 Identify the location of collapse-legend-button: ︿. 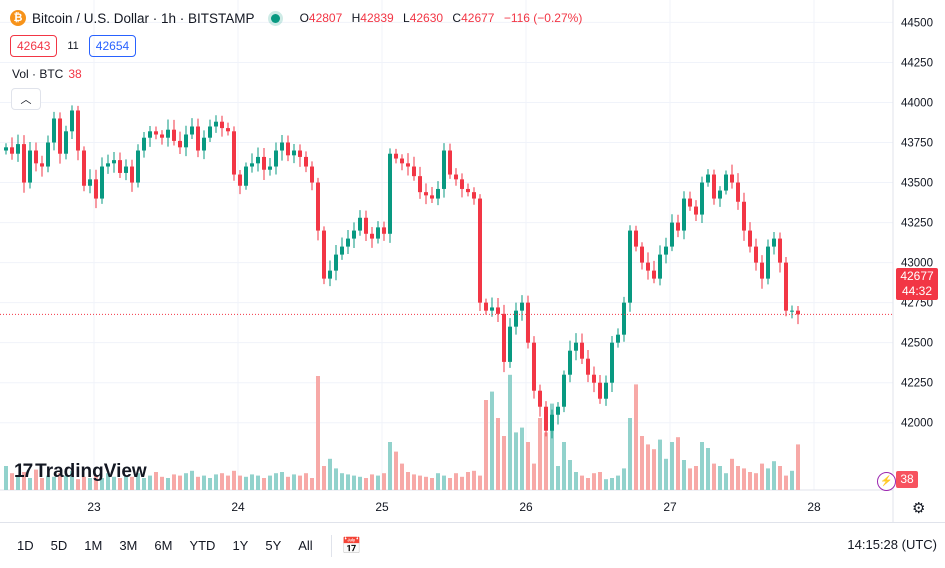
(26, 99).